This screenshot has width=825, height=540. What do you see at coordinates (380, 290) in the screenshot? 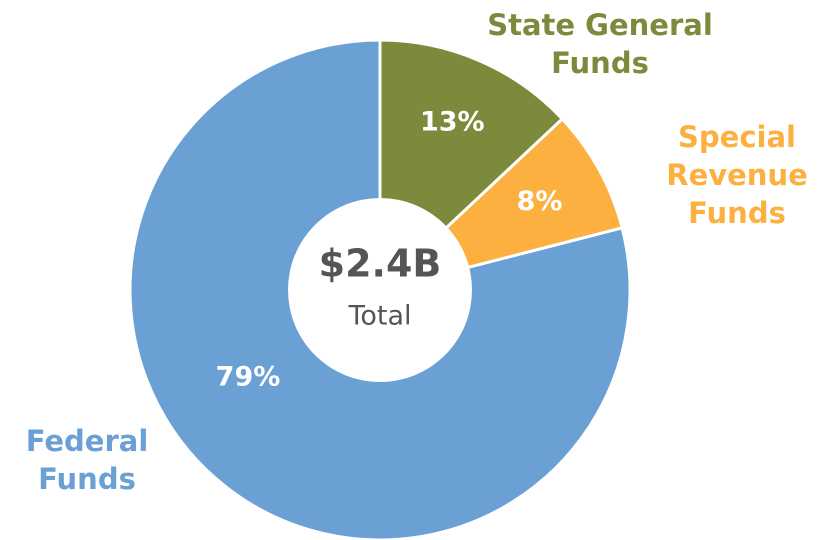
I see `donut-hole` at bounding box center [380, 290].